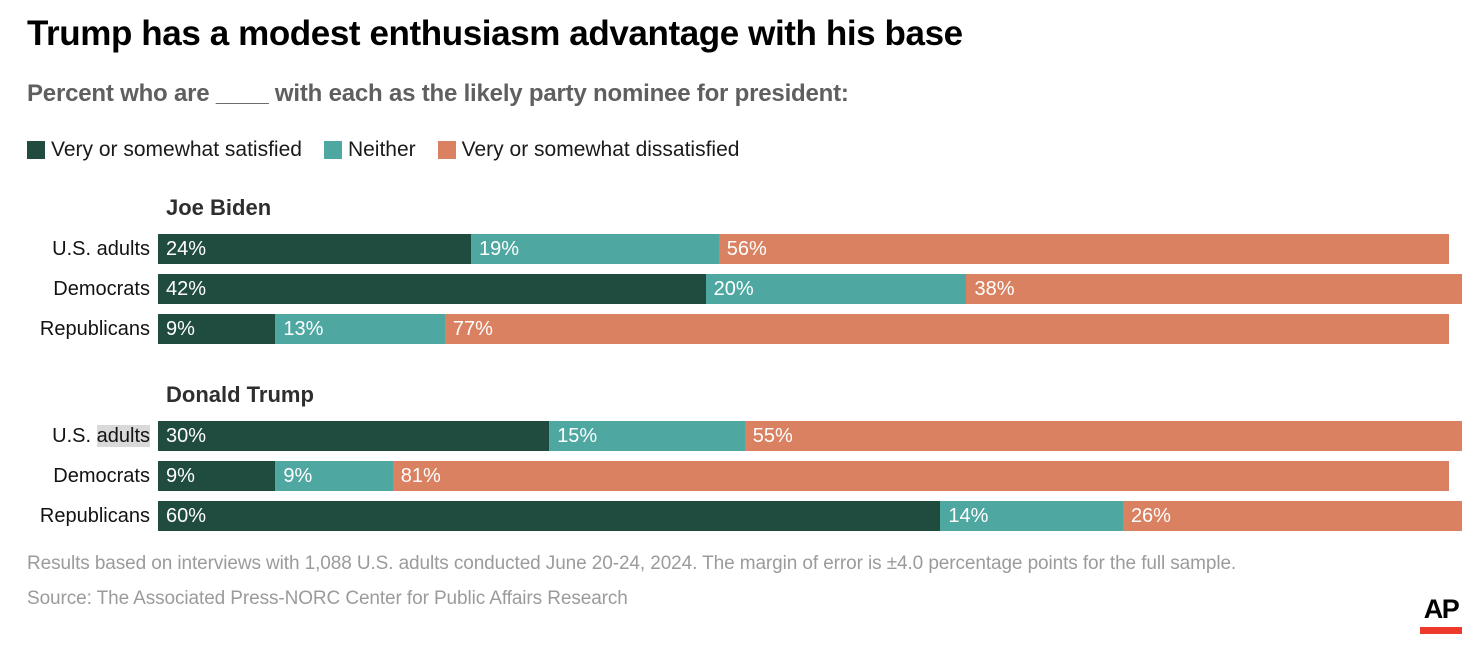 Image resolution: width=1483 pixels, height=648 pixels. What do you see at coordinates (432, 289) in the screenshot?
I see `bar-segment: 42%` at bounding box center [432, 289].